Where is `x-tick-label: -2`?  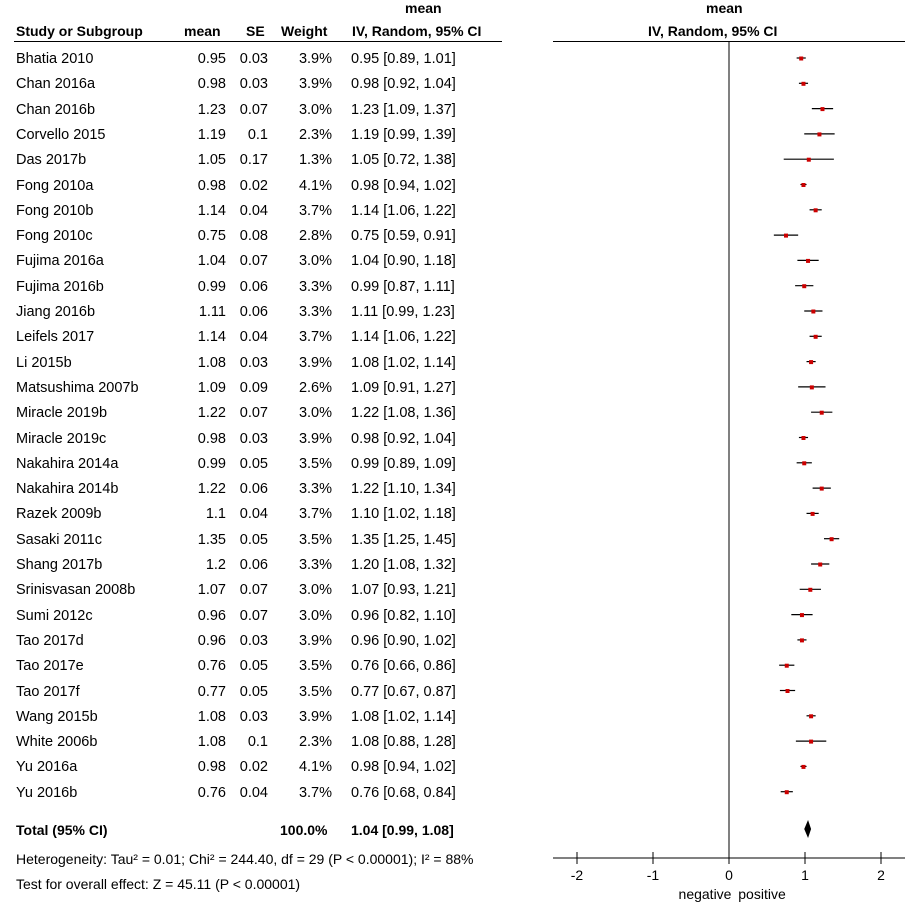 x-tick-label: -2 is located at coordinates (577, 875).